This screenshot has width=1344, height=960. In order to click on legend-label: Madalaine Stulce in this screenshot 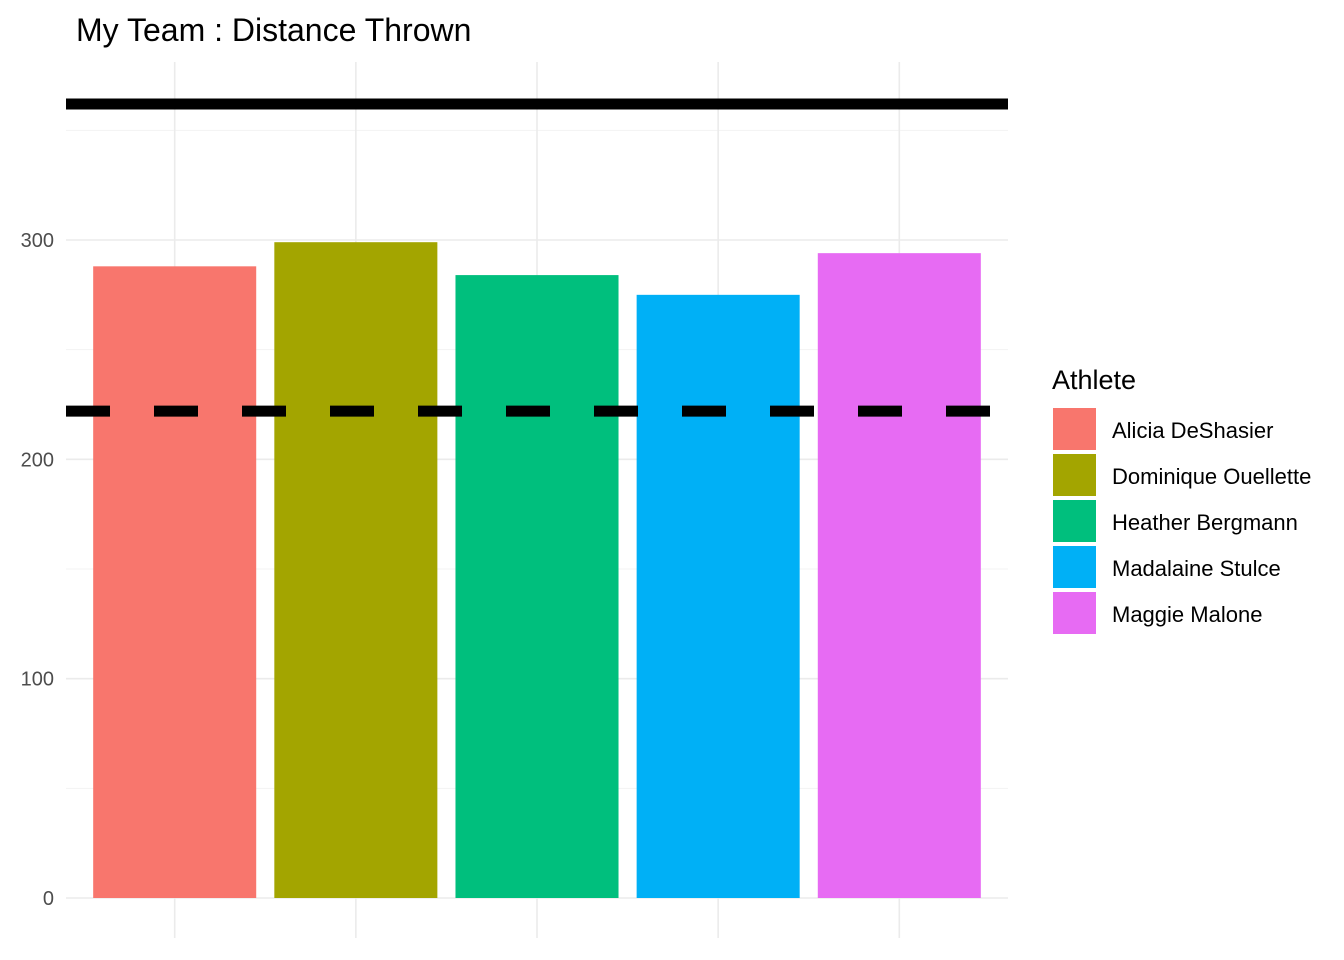, I will do `click(1196, 568)`.